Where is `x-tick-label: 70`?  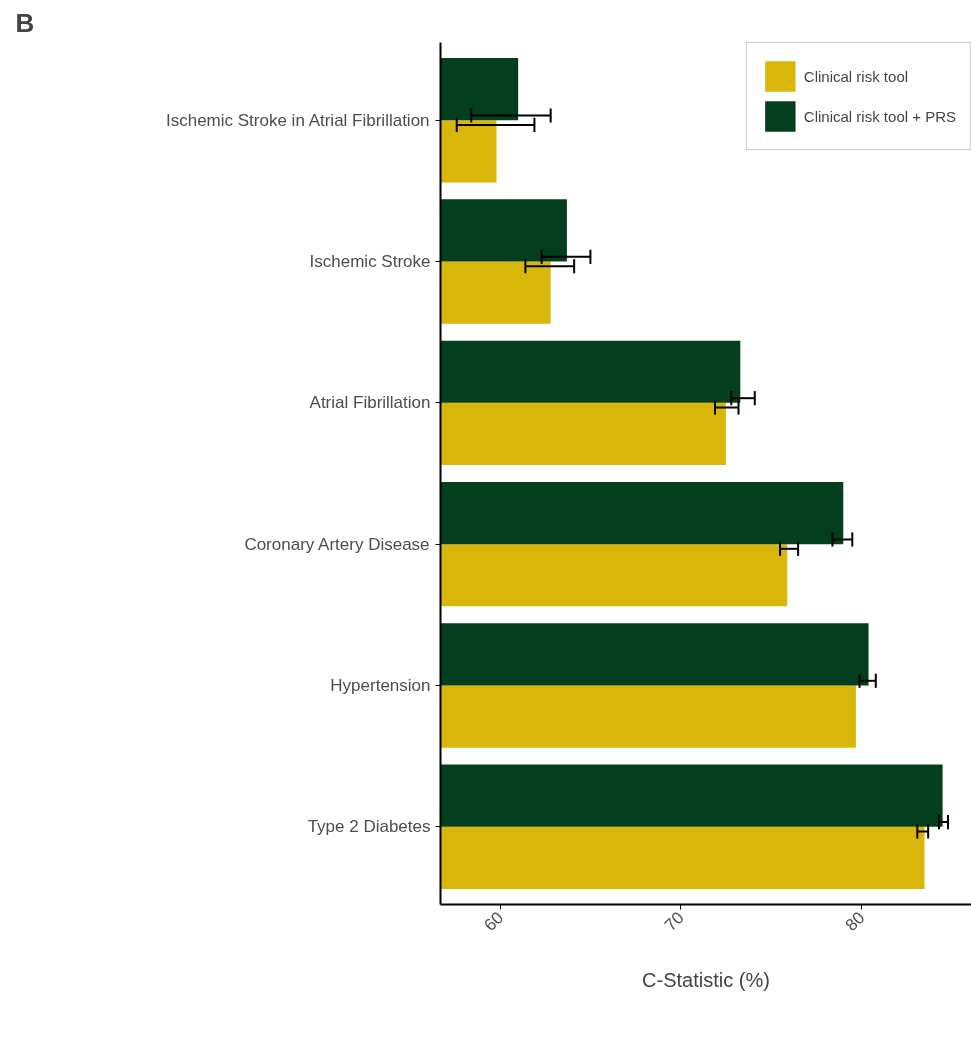
x-tick-label: 70 is located at coordinates (674, 921).